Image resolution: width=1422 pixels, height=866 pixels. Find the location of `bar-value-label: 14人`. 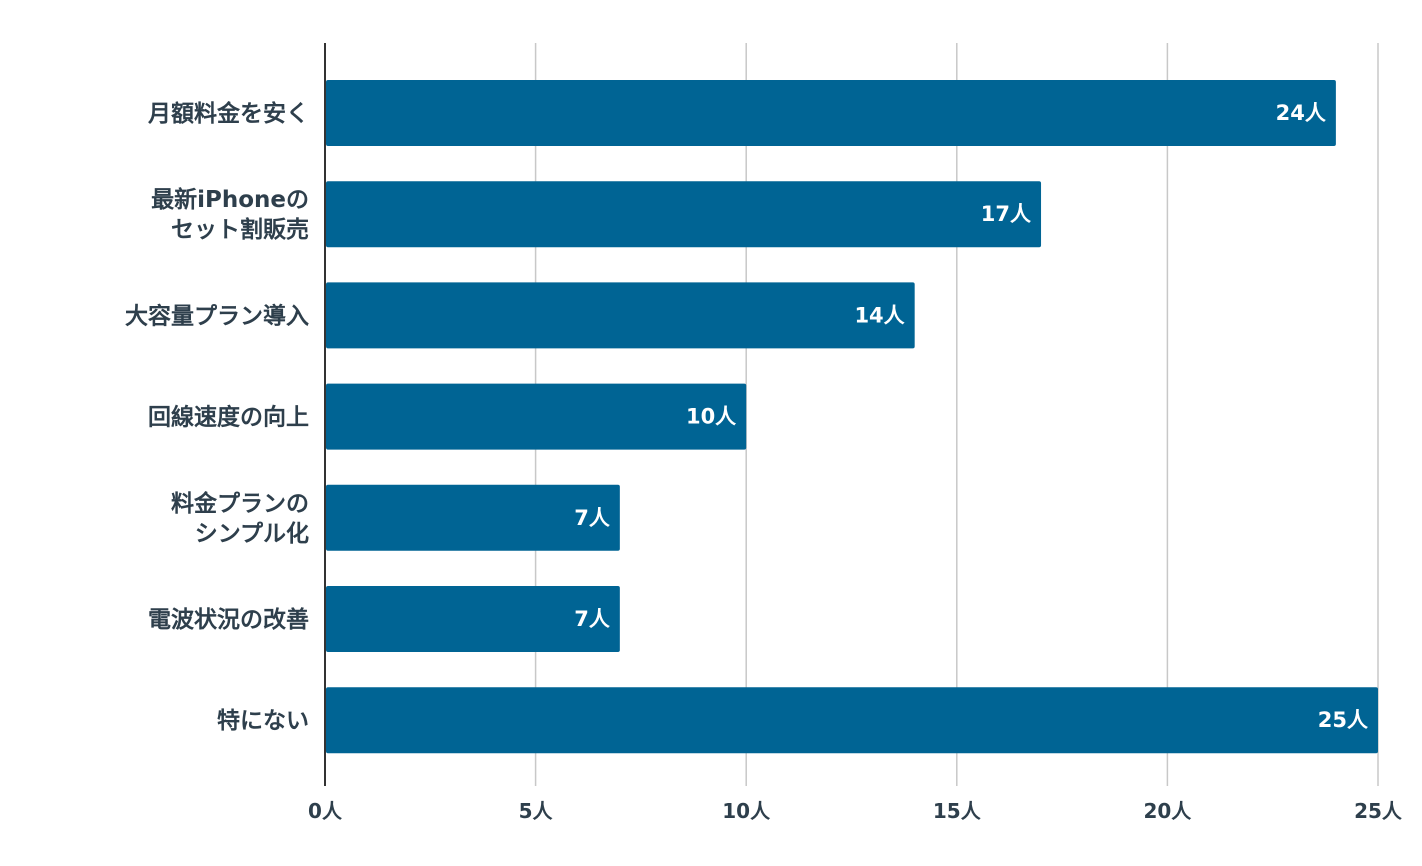

bar-value-label: 14人 is located at coordinates (879, 315).